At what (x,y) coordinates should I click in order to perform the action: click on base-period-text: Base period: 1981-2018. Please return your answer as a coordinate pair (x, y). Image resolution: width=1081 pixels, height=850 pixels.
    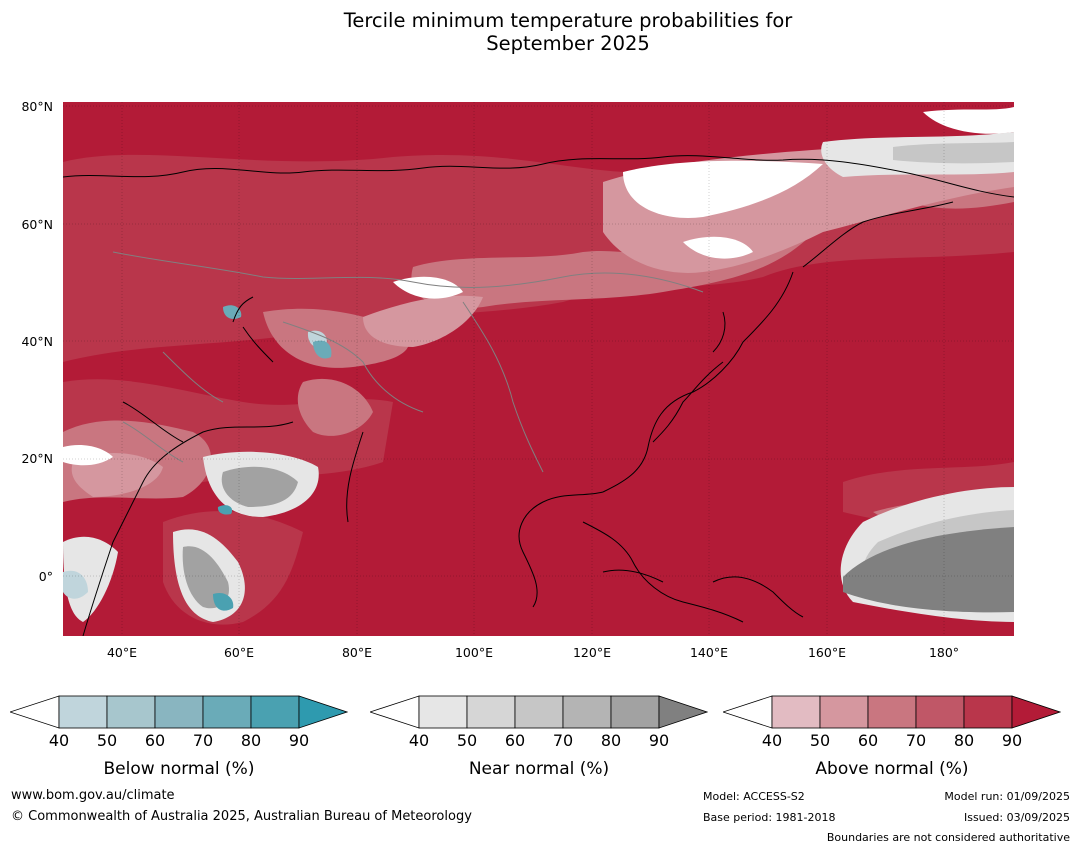
    Looking at the image, I should click on (769, 817).